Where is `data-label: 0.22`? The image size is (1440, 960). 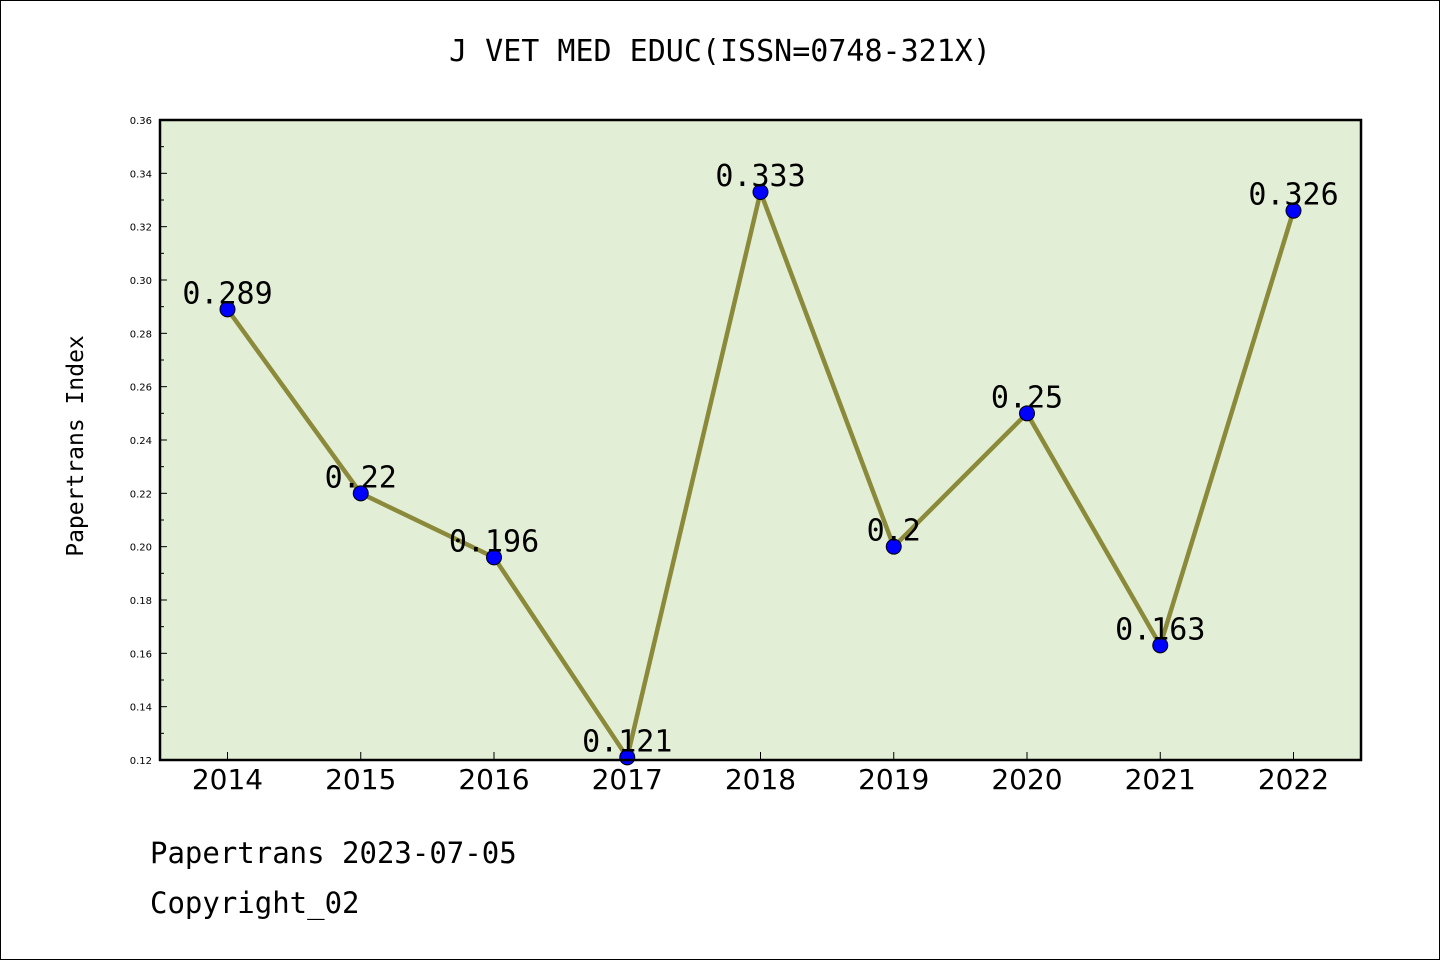
data-label: 0.22 is located at coordinates (361, 477).